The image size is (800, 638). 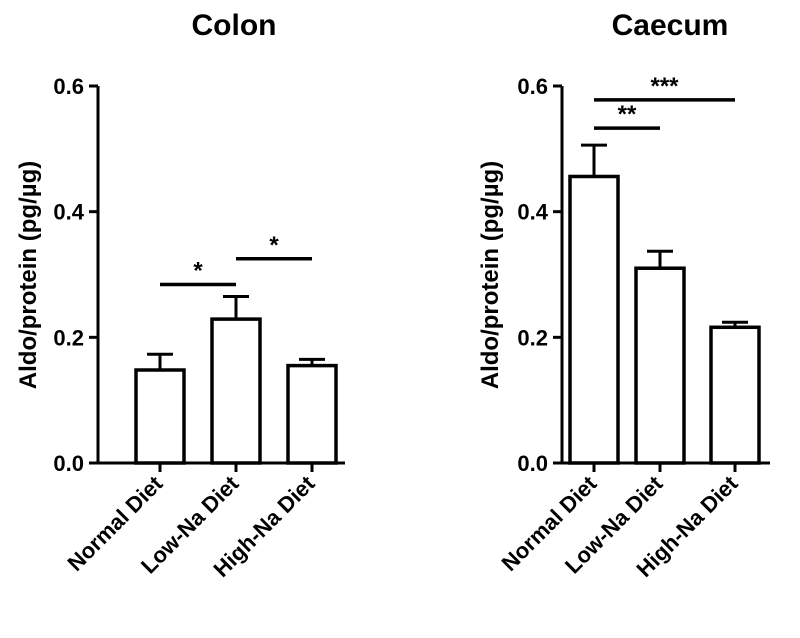 I want to click on chart-title: Caecum, so click(x=670, y=25).